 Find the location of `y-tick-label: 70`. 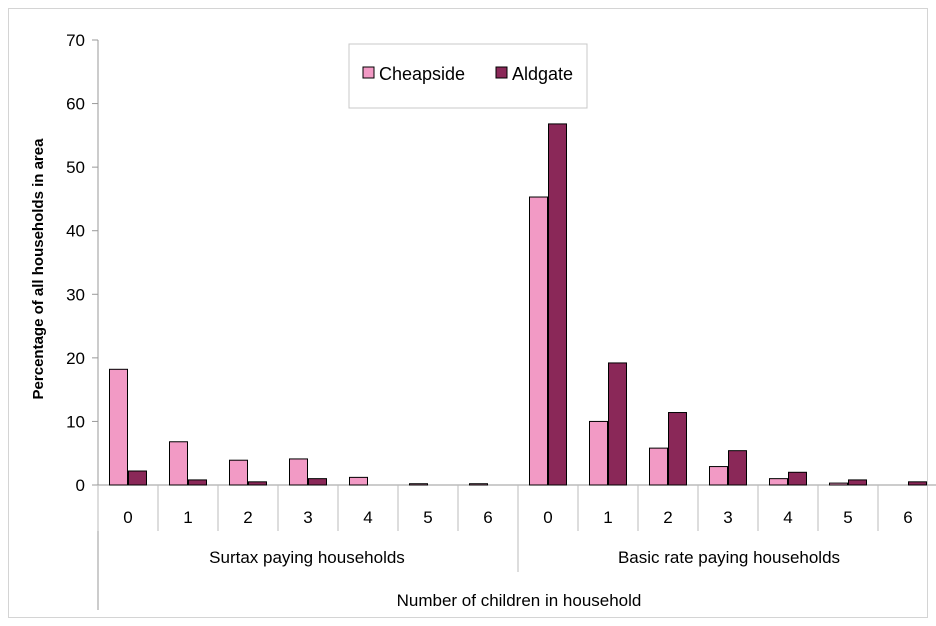

y-tick-label: 70 is located at coordinates (75, 40).